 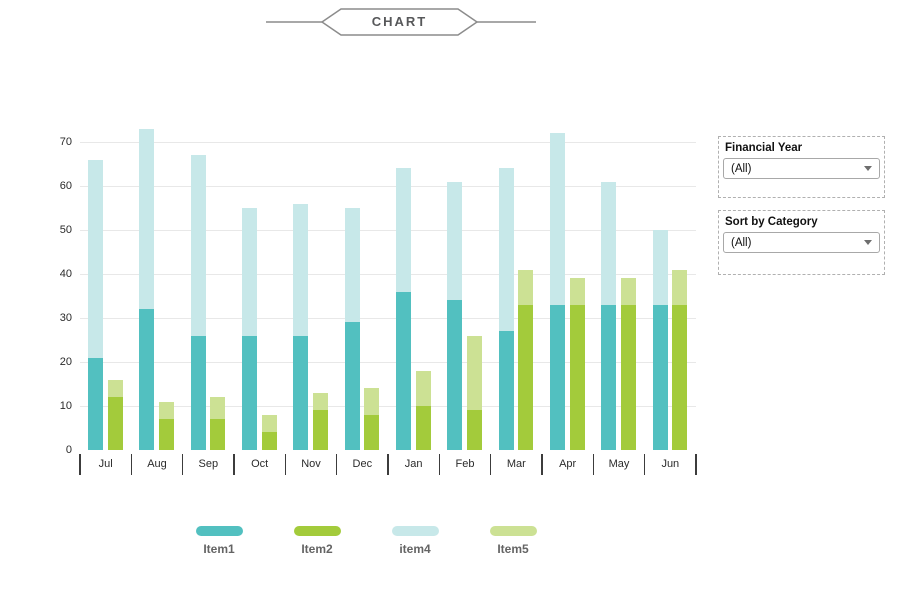 What do you see at coordinates (65, 274) in the screenshot?
I see `y-tick-label-40: 40` at bounding box center [65, 274].